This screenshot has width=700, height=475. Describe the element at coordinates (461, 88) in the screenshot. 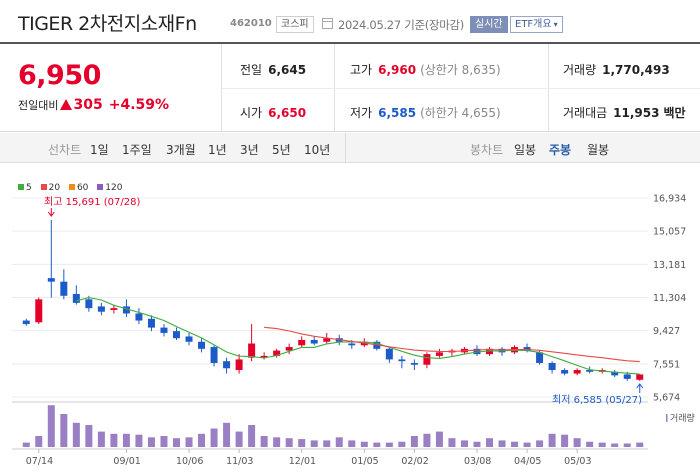

I see `divider` at that location.